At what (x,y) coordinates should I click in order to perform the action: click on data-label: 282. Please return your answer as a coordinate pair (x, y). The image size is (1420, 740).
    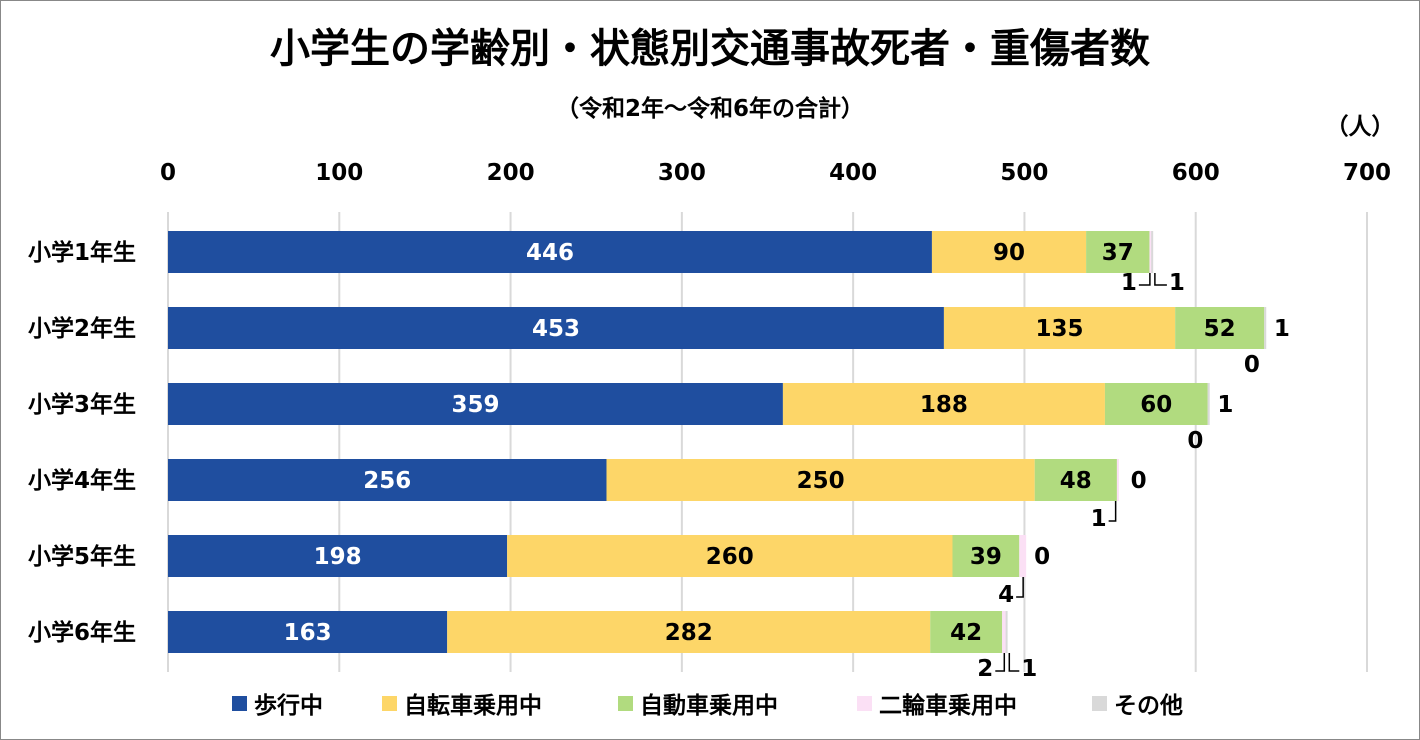
    Looking at the image, I should click on (689, 633).